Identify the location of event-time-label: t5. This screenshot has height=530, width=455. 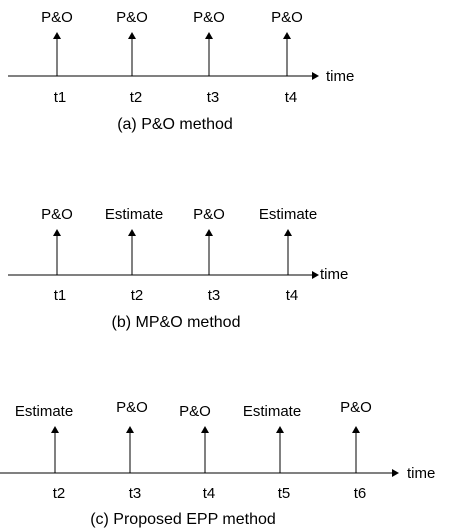
(284, 493).